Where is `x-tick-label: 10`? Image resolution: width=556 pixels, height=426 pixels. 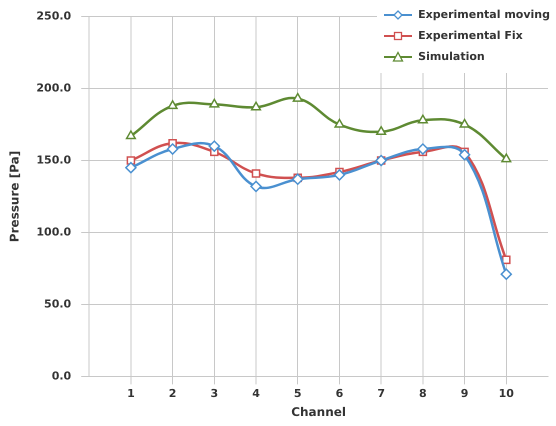 x-tick-label: 10 is located at coordinates (506, 393).